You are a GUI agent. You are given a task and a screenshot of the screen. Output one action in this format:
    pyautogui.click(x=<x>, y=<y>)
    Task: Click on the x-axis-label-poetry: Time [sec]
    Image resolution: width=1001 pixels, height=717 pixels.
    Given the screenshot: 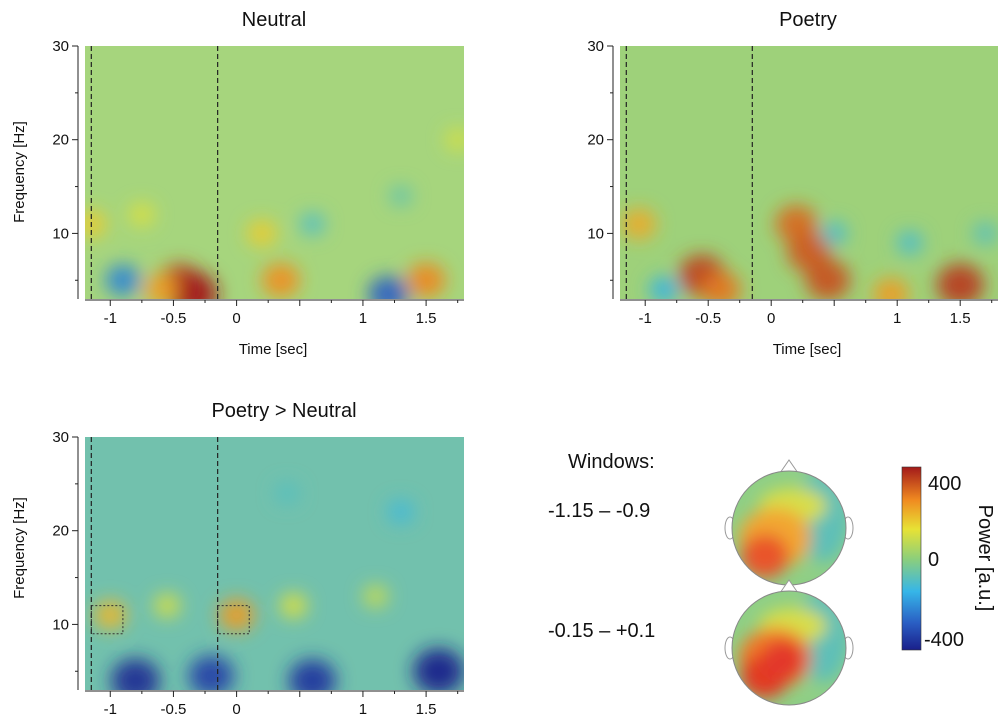 What is the action you would take?
    pyautogui.click(x=807, y=349)
    